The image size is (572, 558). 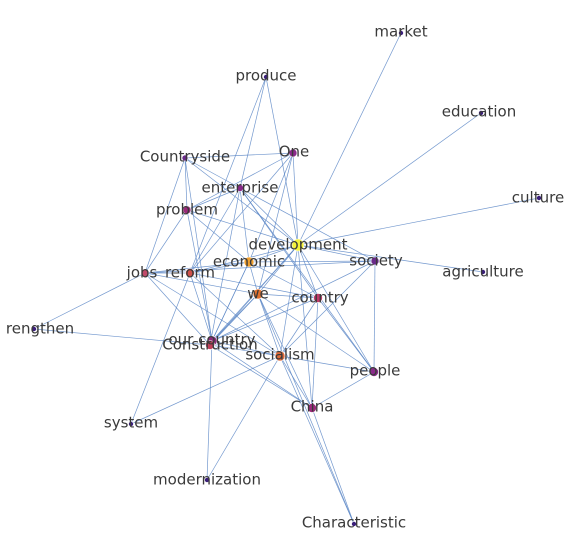 I want to click on edge-countryside-our_country, so click(x=198, y=249).